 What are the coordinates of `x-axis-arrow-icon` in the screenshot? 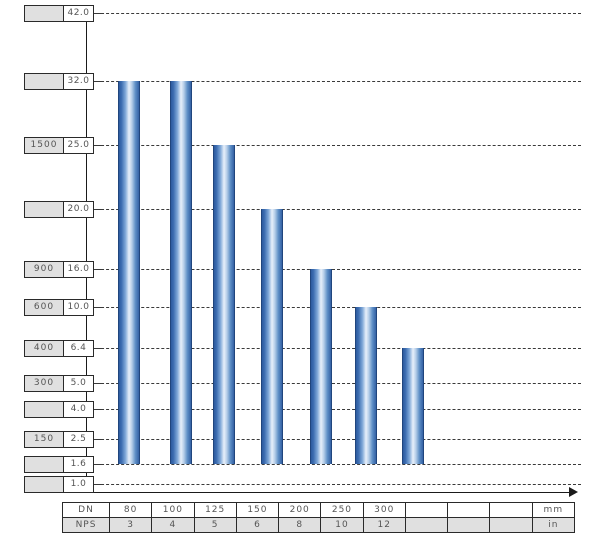 It's located at (573, 492).